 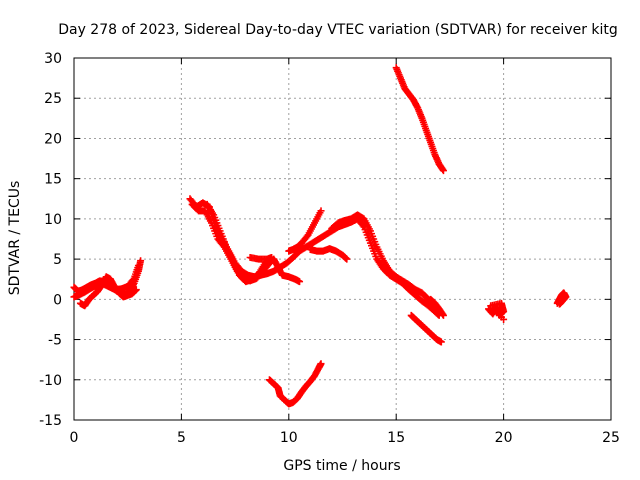 What do you see at coordinates (50, 381) in the screenshot?
I see `y-tick-label: -10` at bounding box center [50, 381].